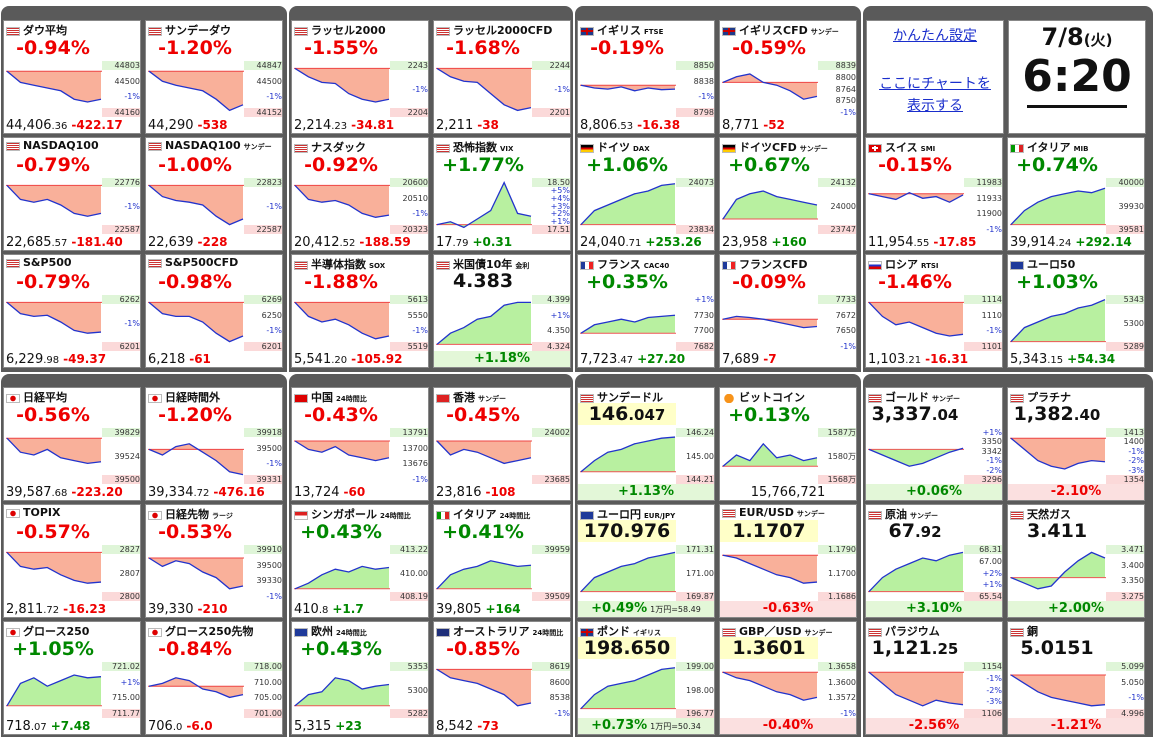 This screenshot has height=737, width=1155. I want to click on axis-label: -1%, so click(274, 206).